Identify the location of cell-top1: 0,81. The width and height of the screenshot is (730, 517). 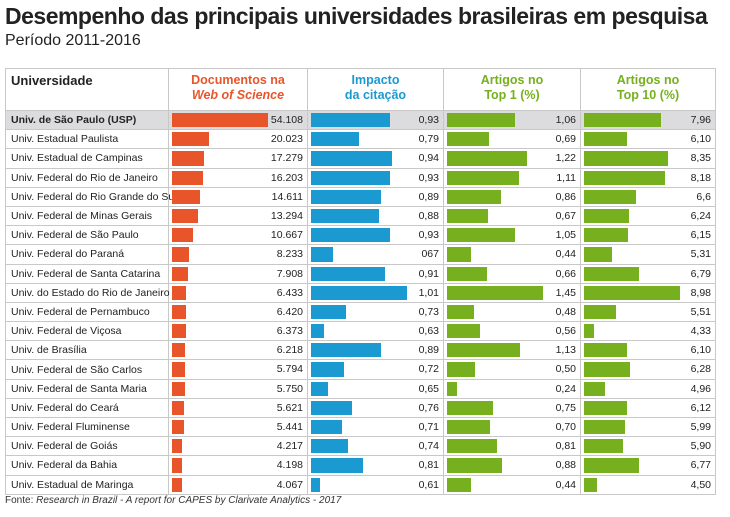
(512, 446).